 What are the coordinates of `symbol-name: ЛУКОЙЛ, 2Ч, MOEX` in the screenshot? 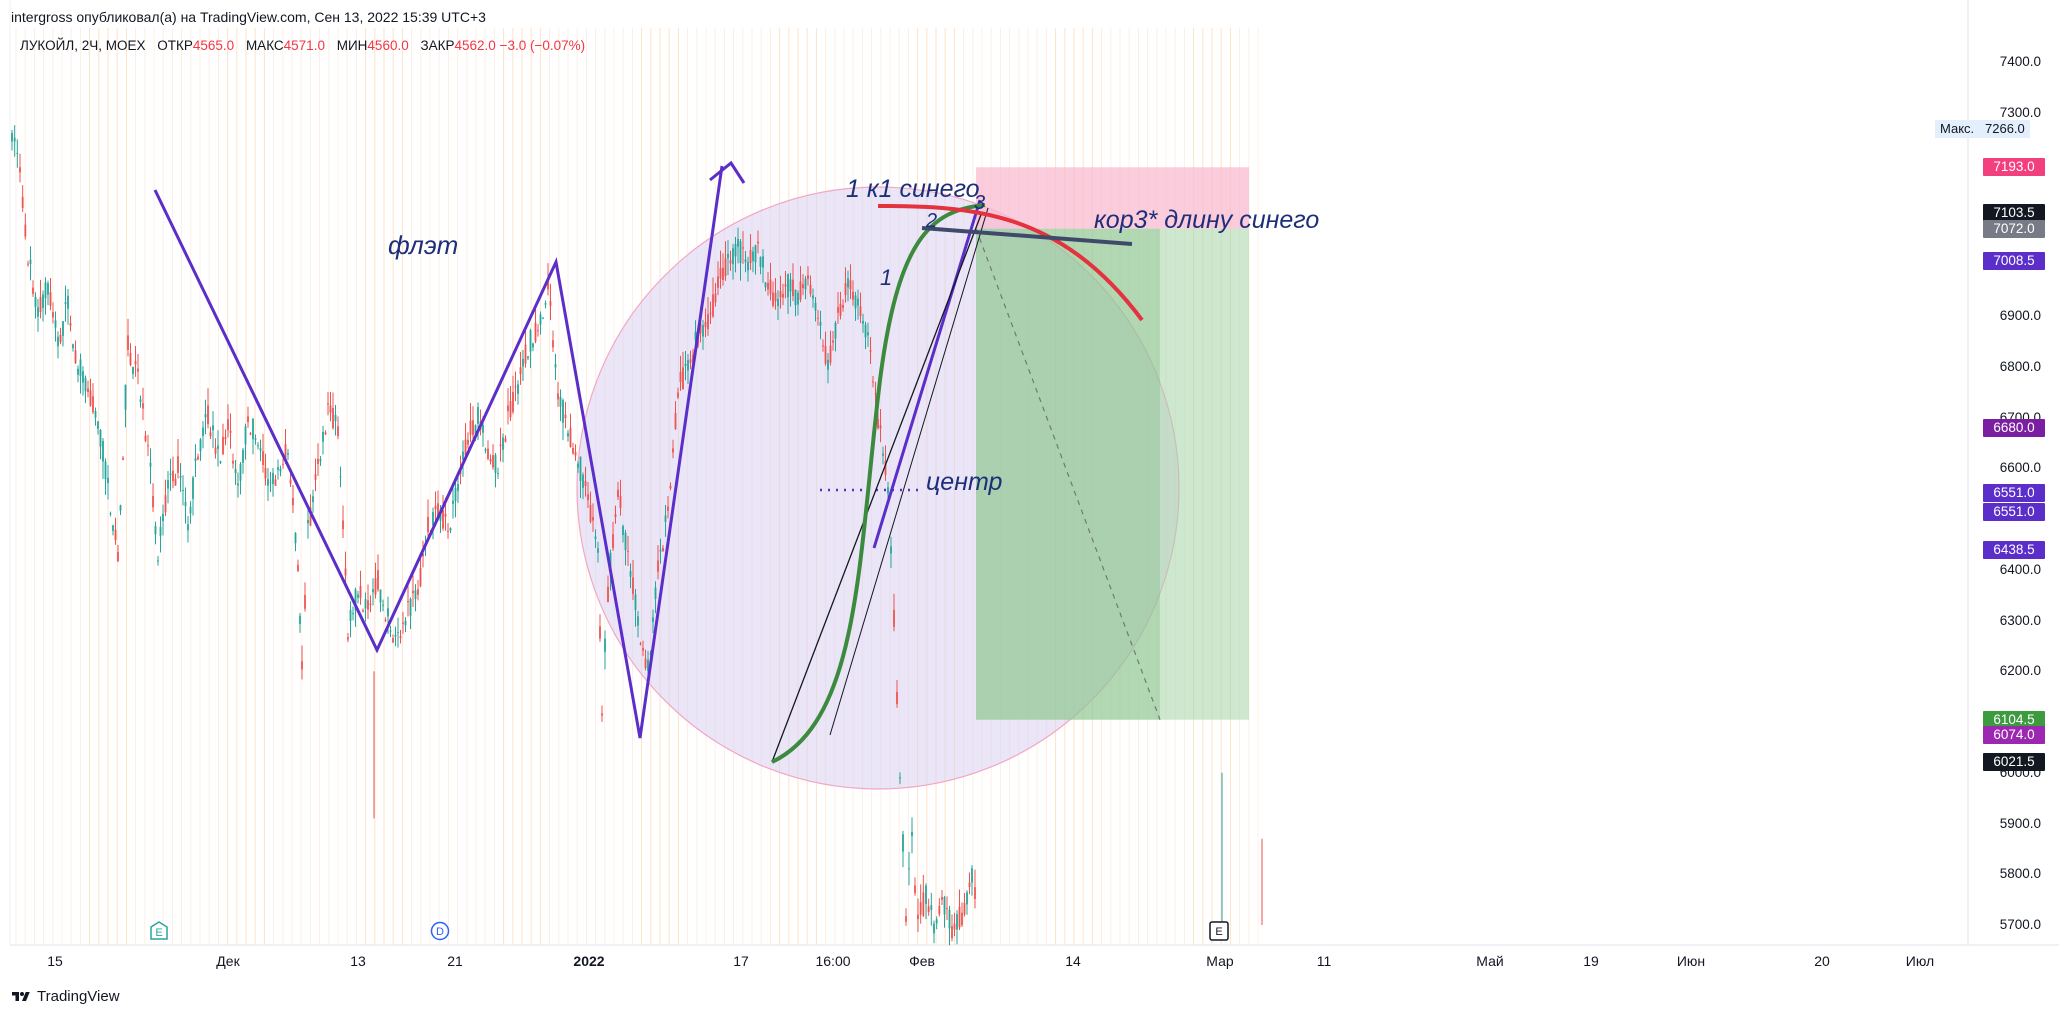 It's located at (83, 45).